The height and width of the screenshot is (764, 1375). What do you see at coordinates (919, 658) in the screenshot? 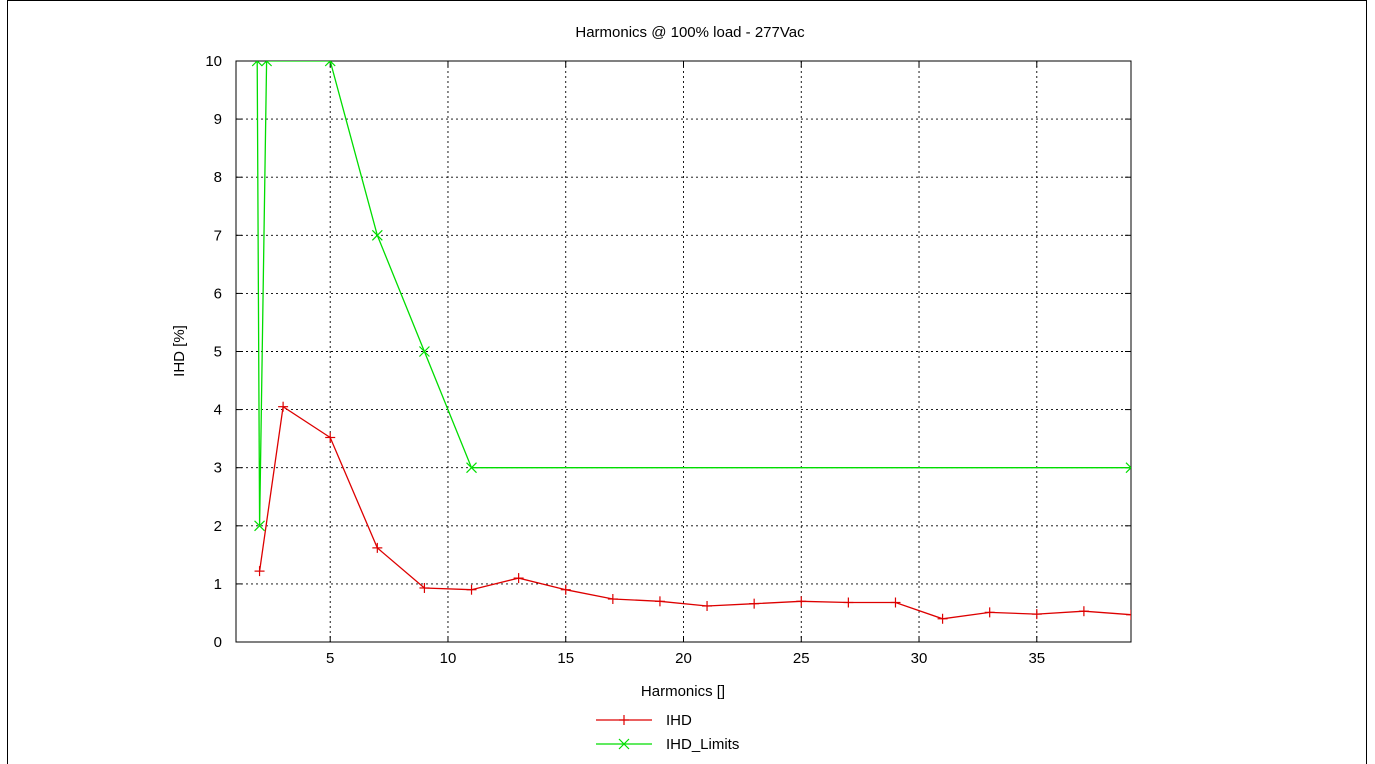
I see `x-tick-label: 30` at bounding box center [919, 658].